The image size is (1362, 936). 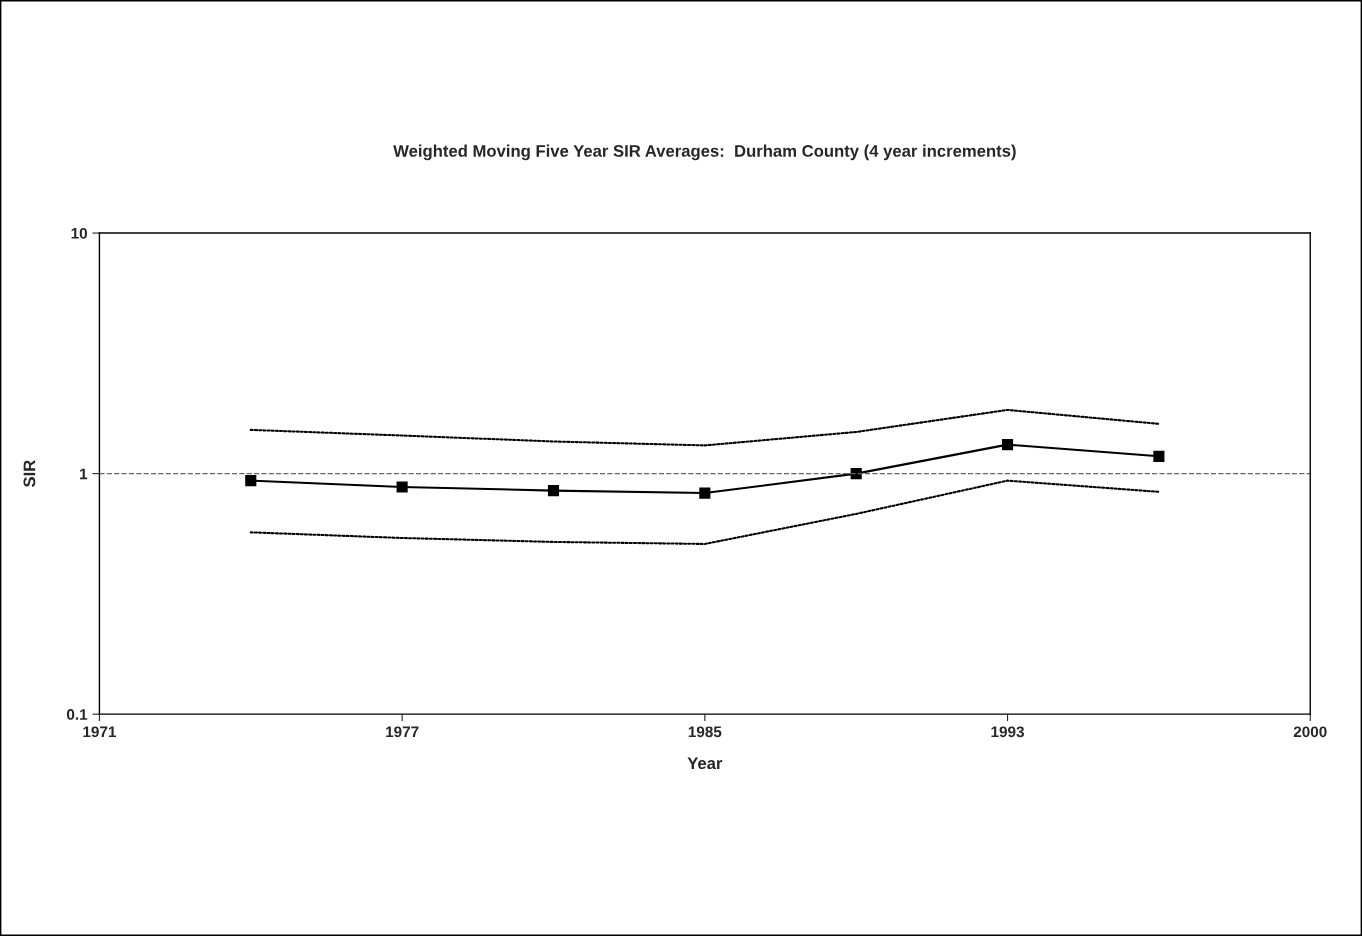 I want to click on chart-title: Weighted Moving Five Year SIR Averages: Durham County (4 year increments), so click(x=704, y=152).